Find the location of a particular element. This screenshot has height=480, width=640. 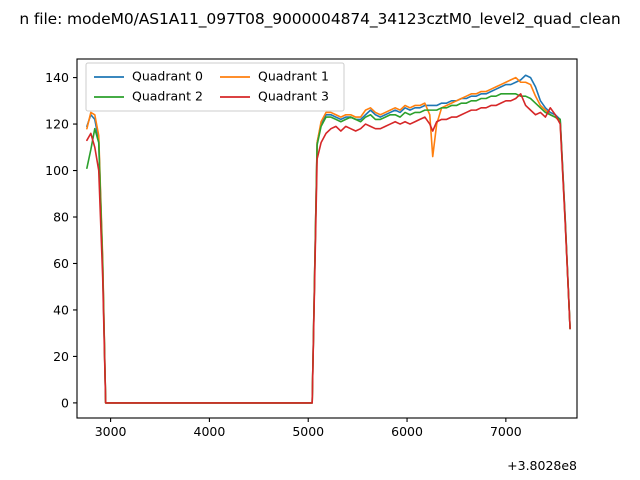

y-tick-label: 0 is located at coordinates (65, 402).